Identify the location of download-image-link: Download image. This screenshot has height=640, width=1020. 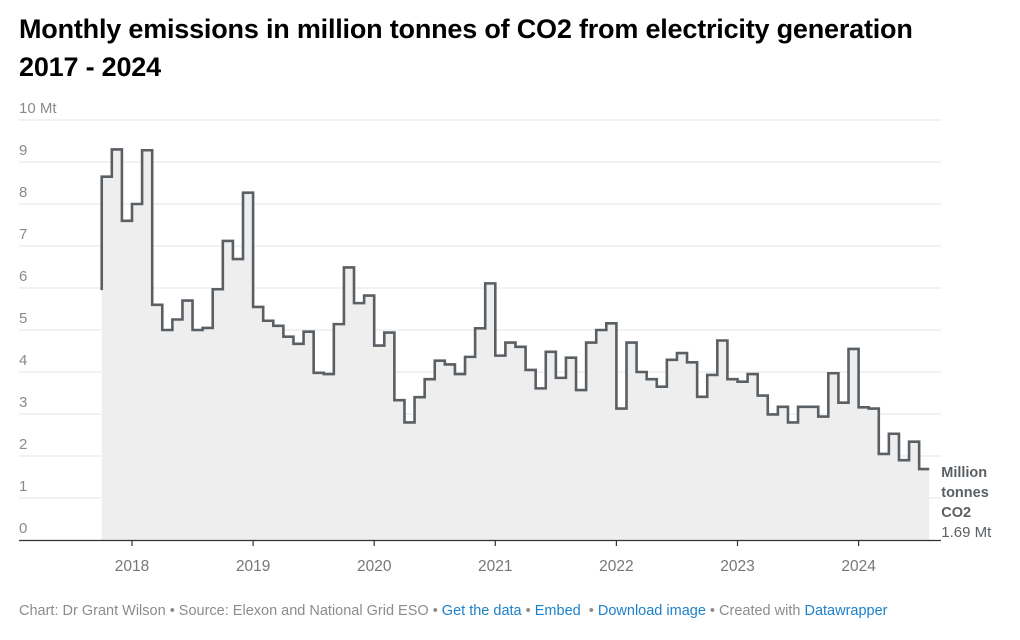
(651, 611).